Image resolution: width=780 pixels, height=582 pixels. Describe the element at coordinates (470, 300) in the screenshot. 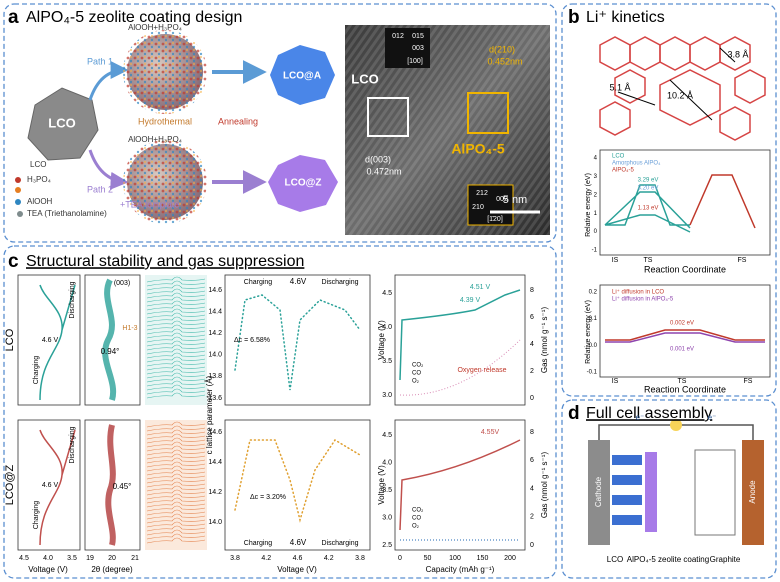

I see `gas-labels-lco: 4.39 V` at that location.